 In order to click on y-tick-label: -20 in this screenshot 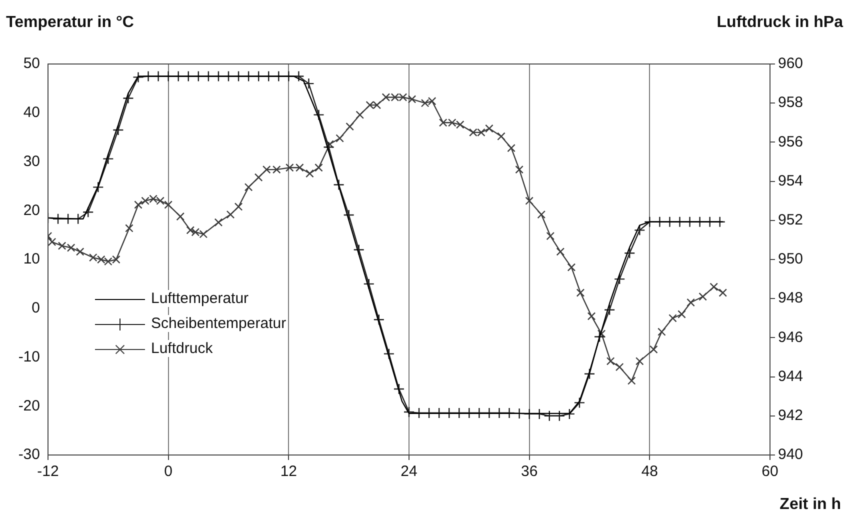, I will do `click(29, 405)`.